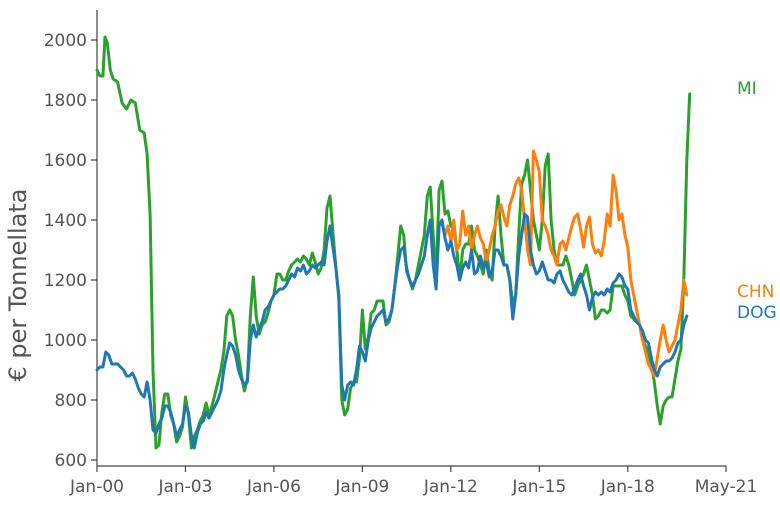 Image resolution: width=780 pixels, height=520 pixels. What do you see at coordinates (273, 487) in the screenshot?
I see `x-tick-label: Jan-06` at bounding box center [273, 487].